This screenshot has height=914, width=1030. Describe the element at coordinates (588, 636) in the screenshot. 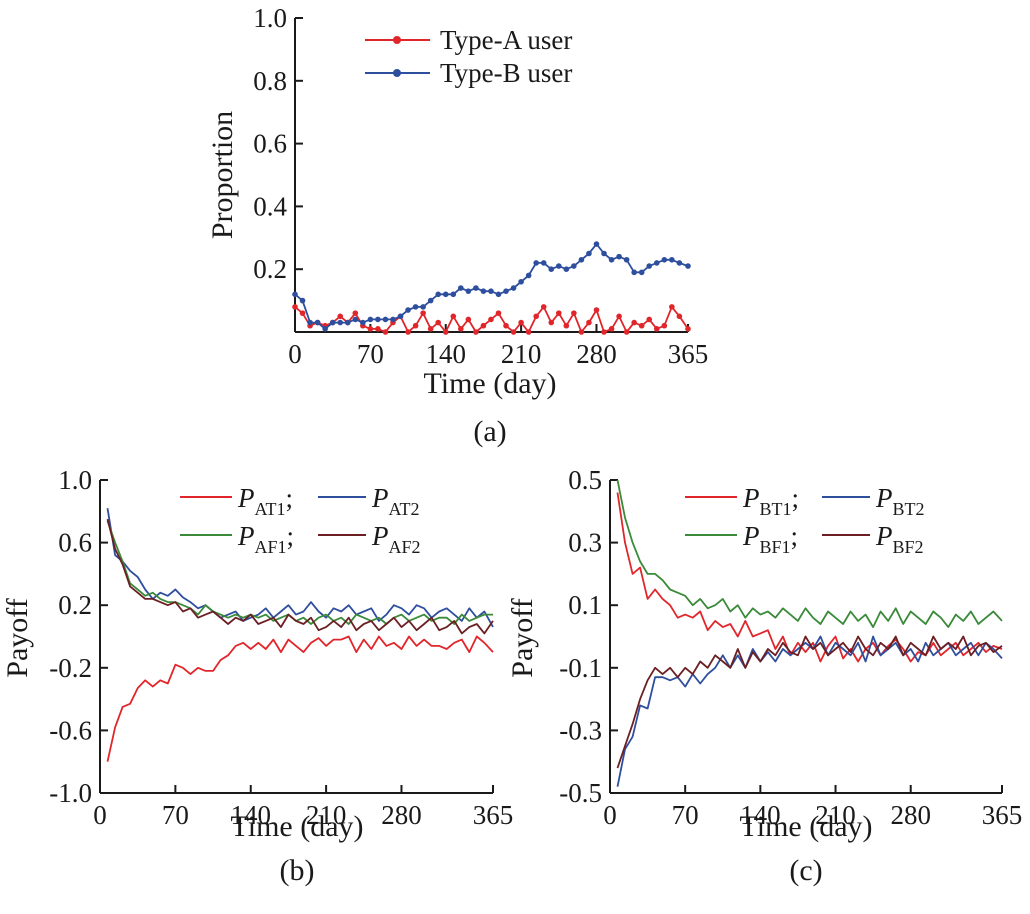

I see `panel-c-y-ticks: -0.5 -0.3 -0.1 0.1 0.3 0.5` at that location.